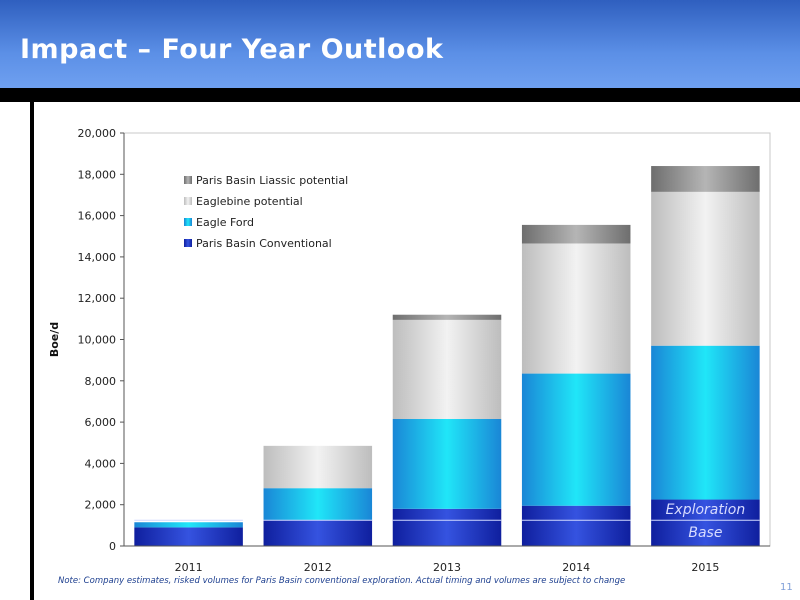 The width and height of the screenshot is (800, 600). Describe the element at coordinates (400, 95) in the screenshot. I see `title-divider` at that location.